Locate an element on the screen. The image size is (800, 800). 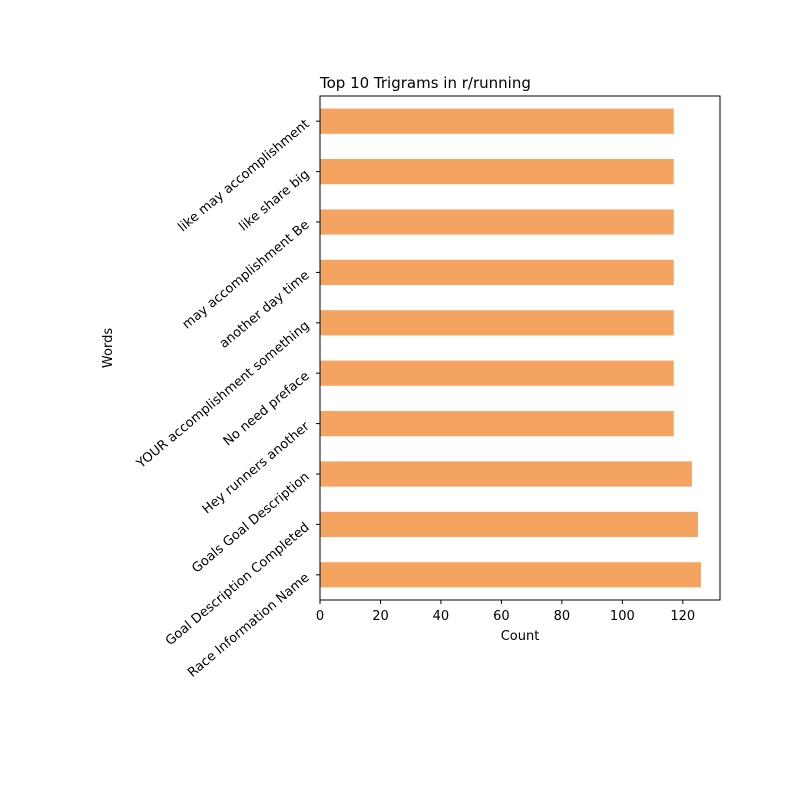
y-axis-label: Words is located at coordinates (108, 348).